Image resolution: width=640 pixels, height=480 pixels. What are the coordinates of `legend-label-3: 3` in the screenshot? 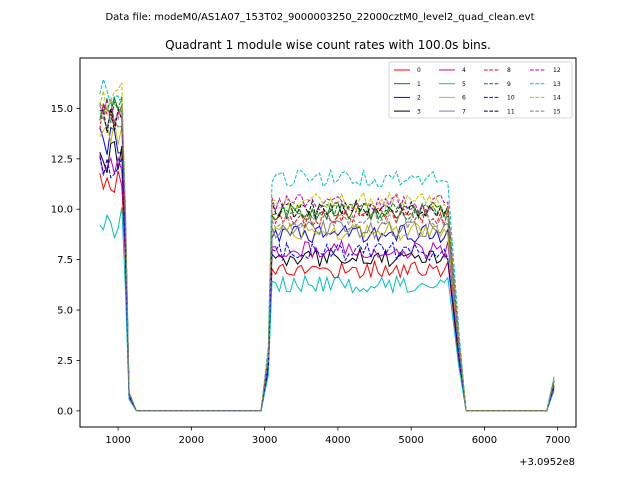 It's located at (419, 111).